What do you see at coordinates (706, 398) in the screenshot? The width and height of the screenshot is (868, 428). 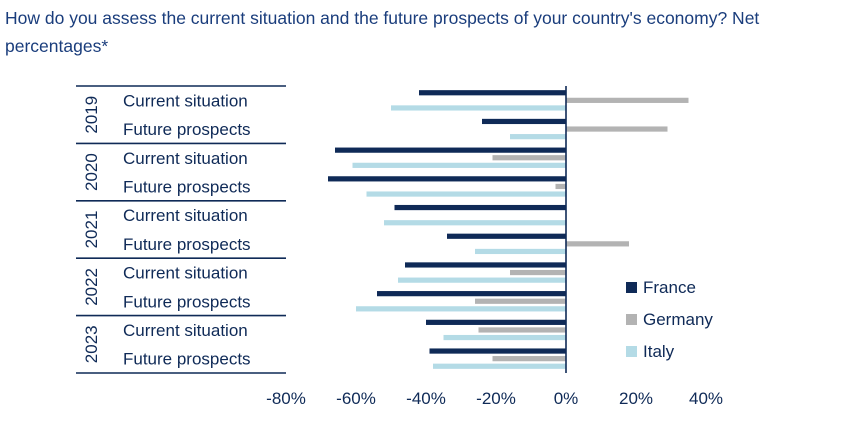 I see `x-tick-label: 40%` at bounding box center [706, 398].